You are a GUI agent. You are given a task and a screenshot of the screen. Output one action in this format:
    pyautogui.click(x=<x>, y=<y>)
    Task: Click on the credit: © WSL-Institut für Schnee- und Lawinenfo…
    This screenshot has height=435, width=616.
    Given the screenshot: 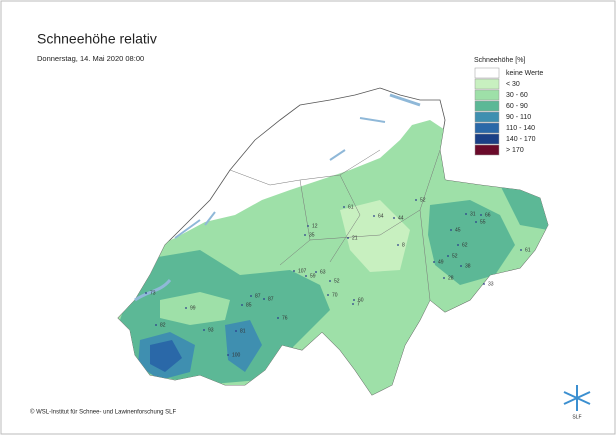 What is the action you would take?
    pyautogui.click(x=103, y=412)
    